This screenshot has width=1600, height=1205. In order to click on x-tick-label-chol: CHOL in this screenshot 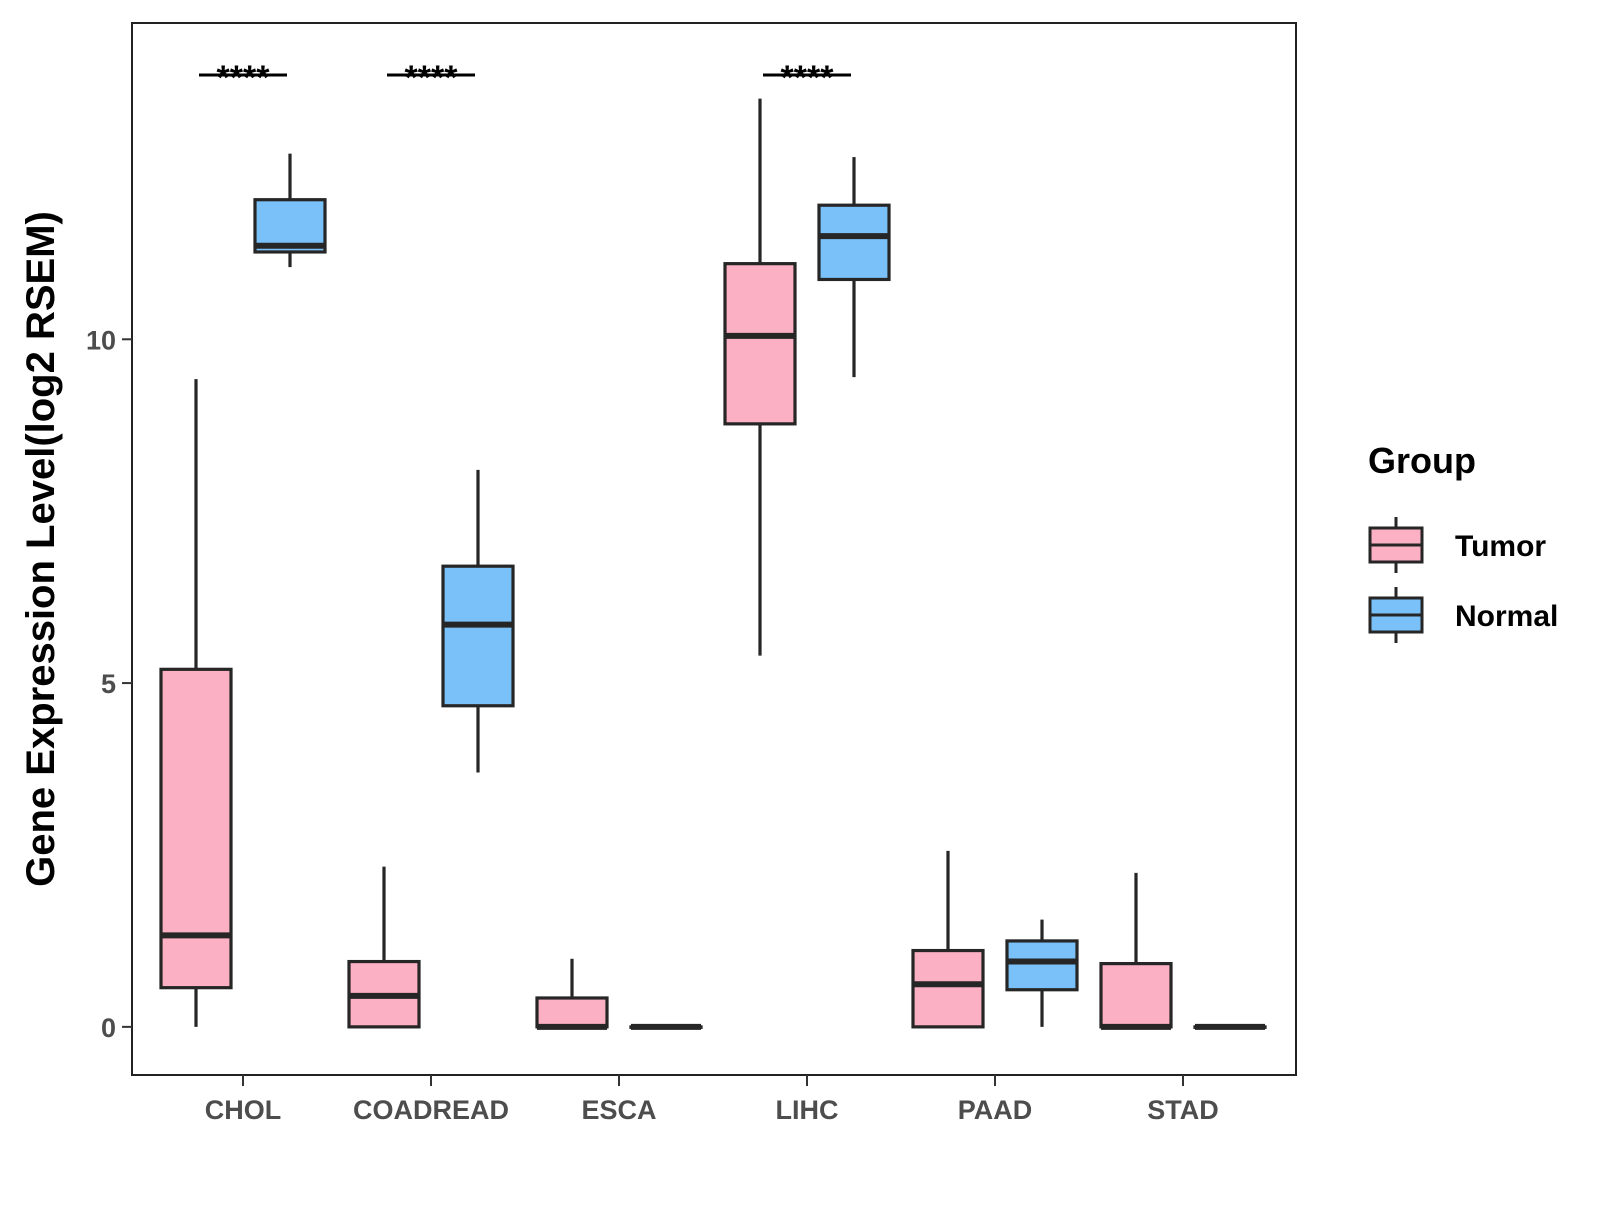, I will do `click(243, 1110)`.